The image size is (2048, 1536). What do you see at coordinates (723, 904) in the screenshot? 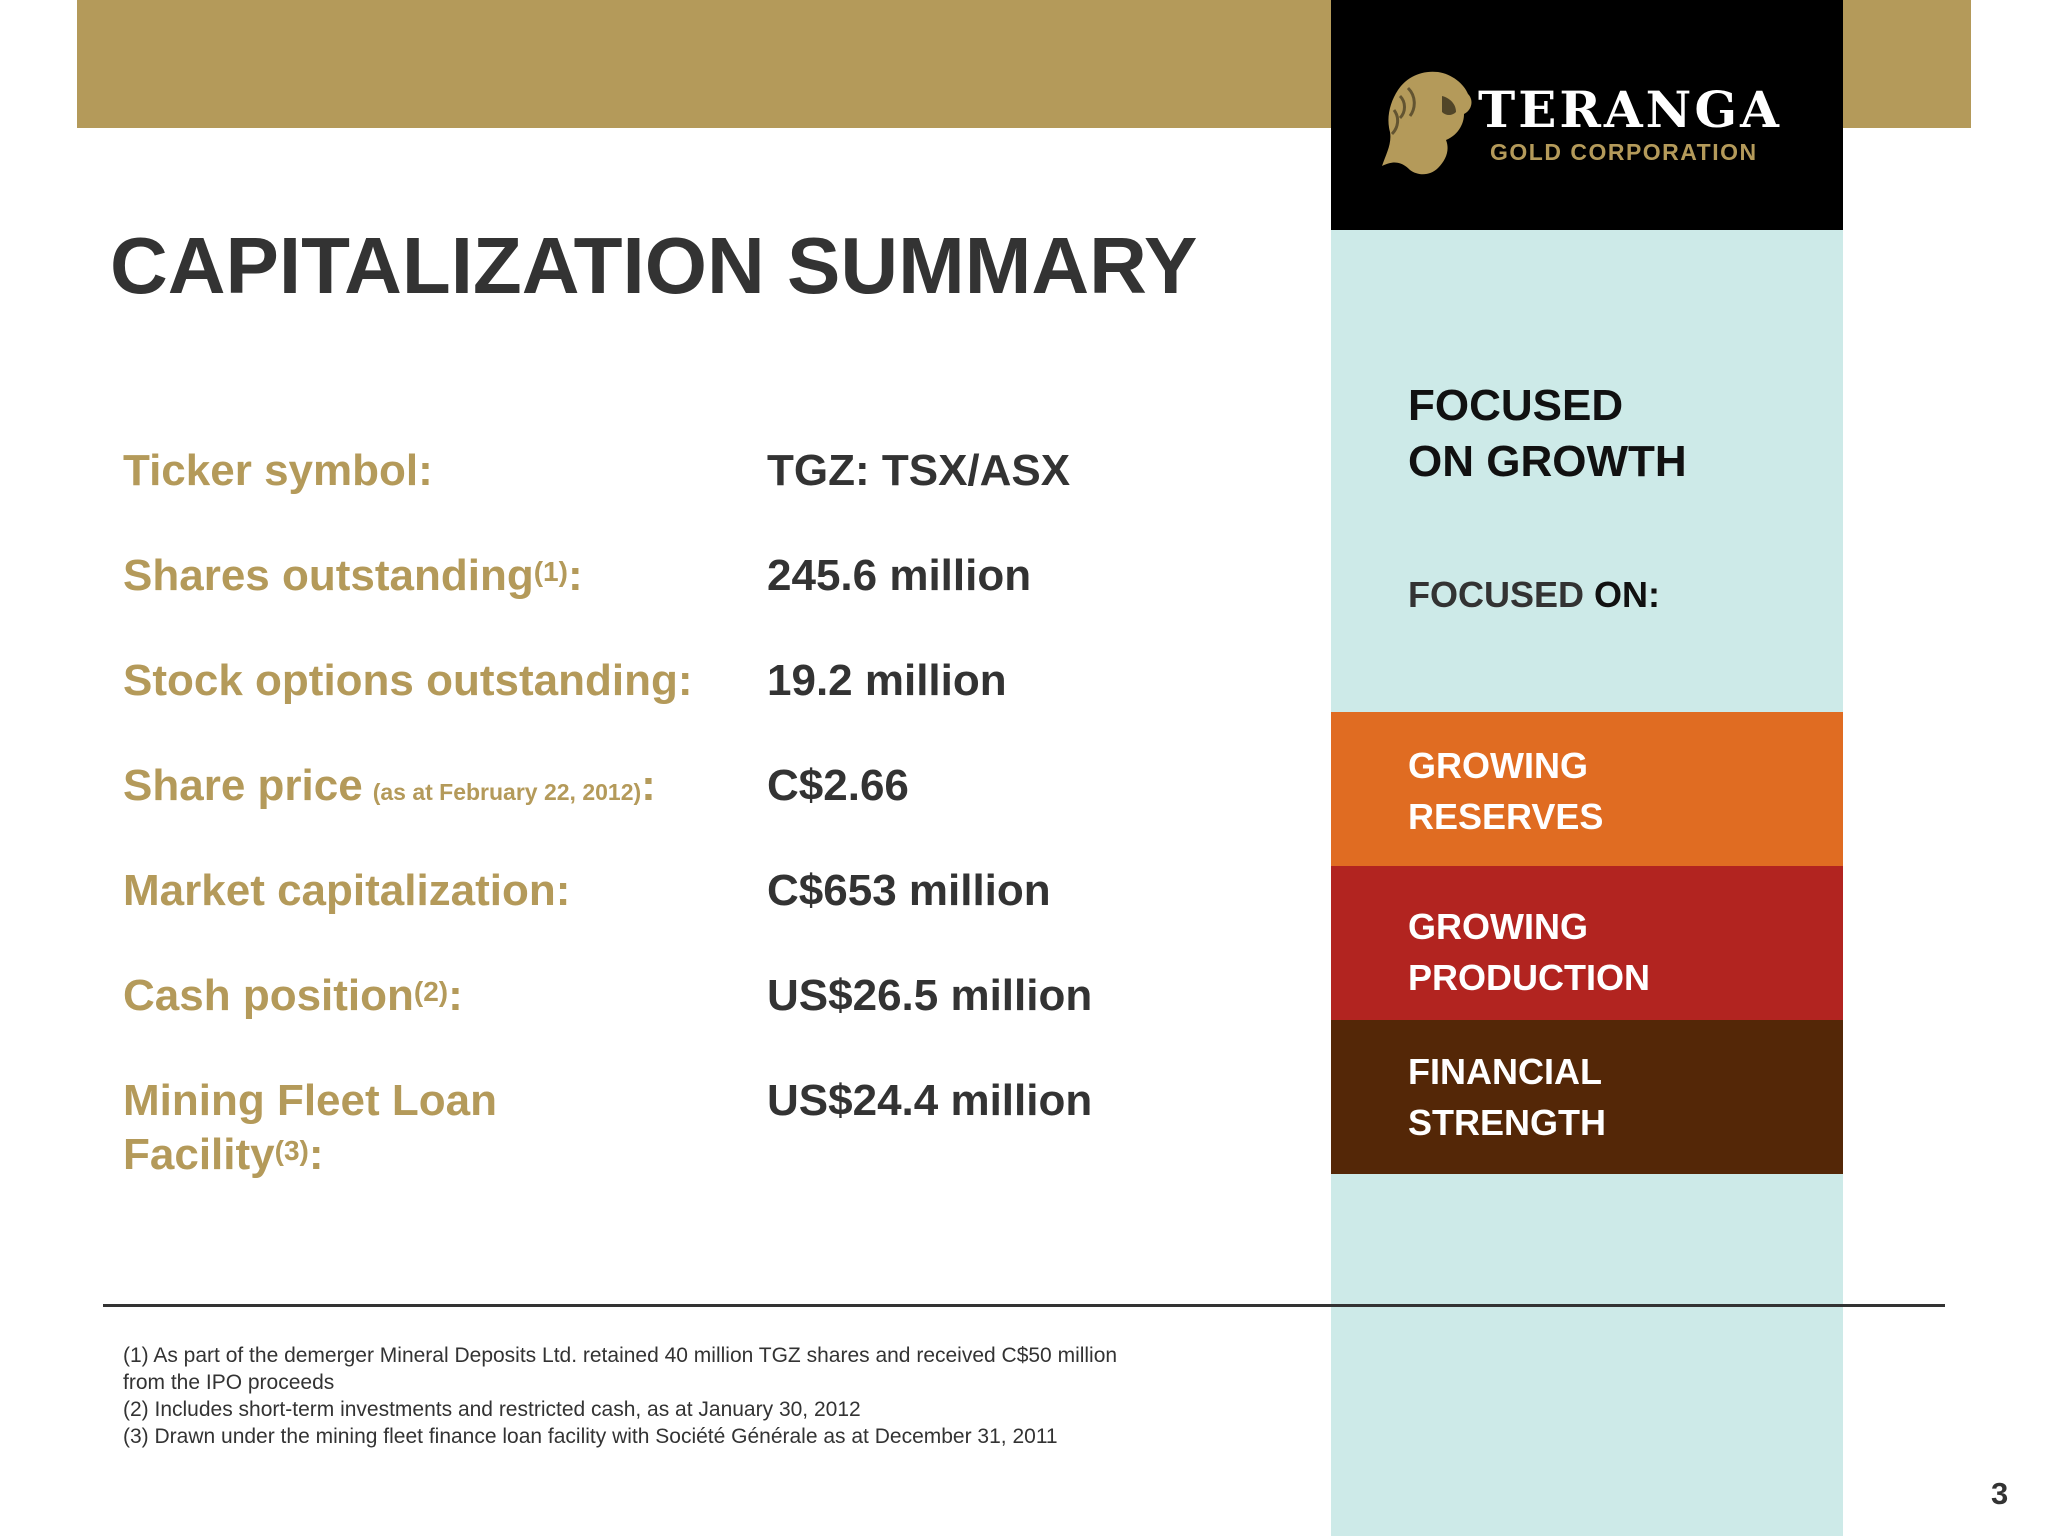
I see `summary-row-market-cap: Market capitalization: C$653 million` at bounding box center [723, 904].